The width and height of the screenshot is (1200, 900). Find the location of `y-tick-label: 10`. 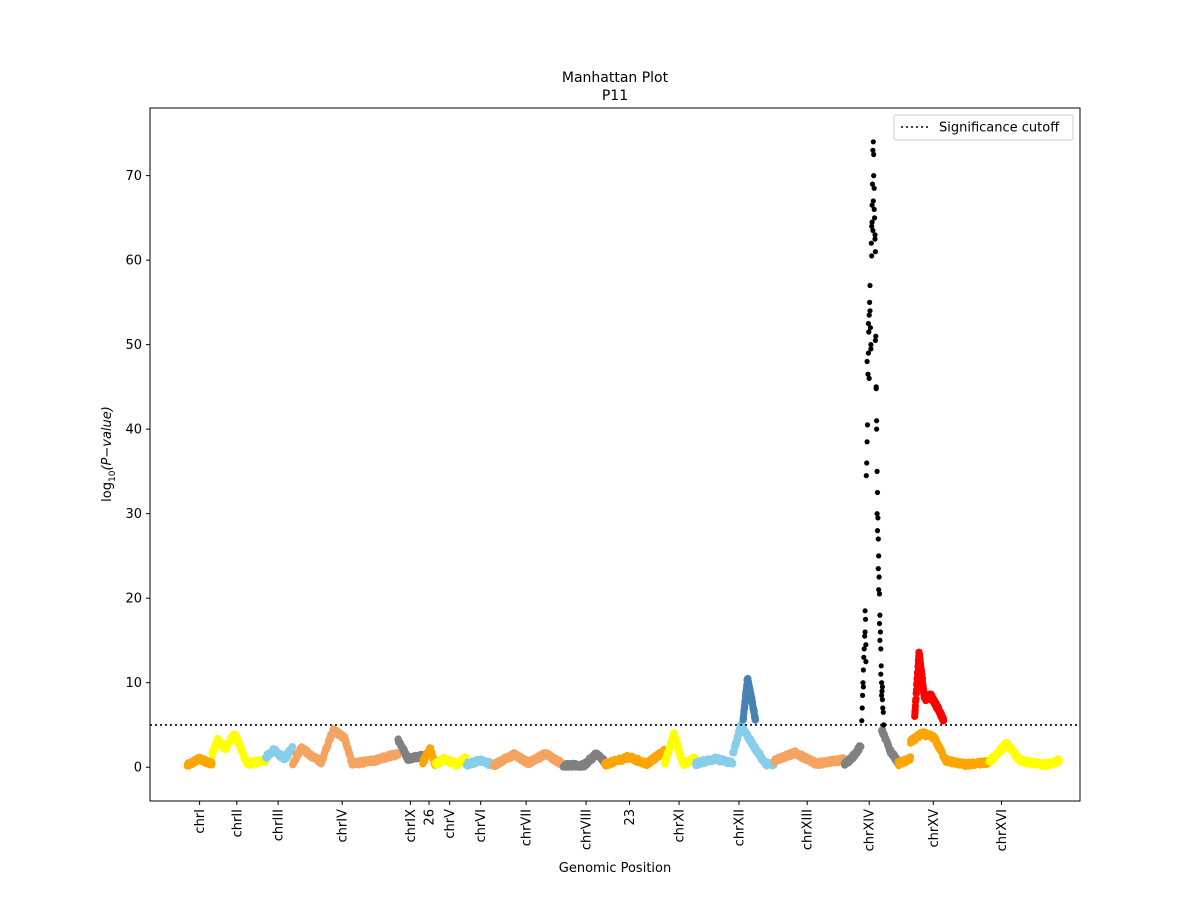

y-tick-label: 10 is located at coordinates (133, 683).